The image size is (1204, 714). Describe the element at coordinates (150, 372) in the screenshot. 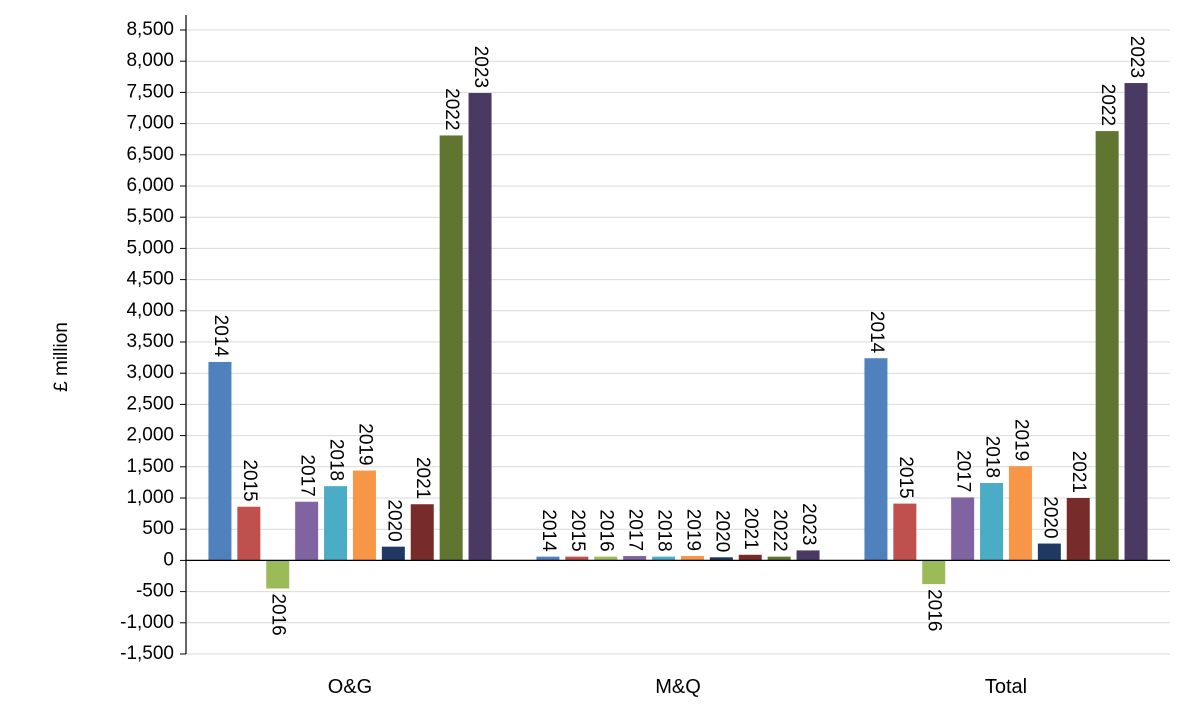

I see `y-tick-label: 3,000` at that location.